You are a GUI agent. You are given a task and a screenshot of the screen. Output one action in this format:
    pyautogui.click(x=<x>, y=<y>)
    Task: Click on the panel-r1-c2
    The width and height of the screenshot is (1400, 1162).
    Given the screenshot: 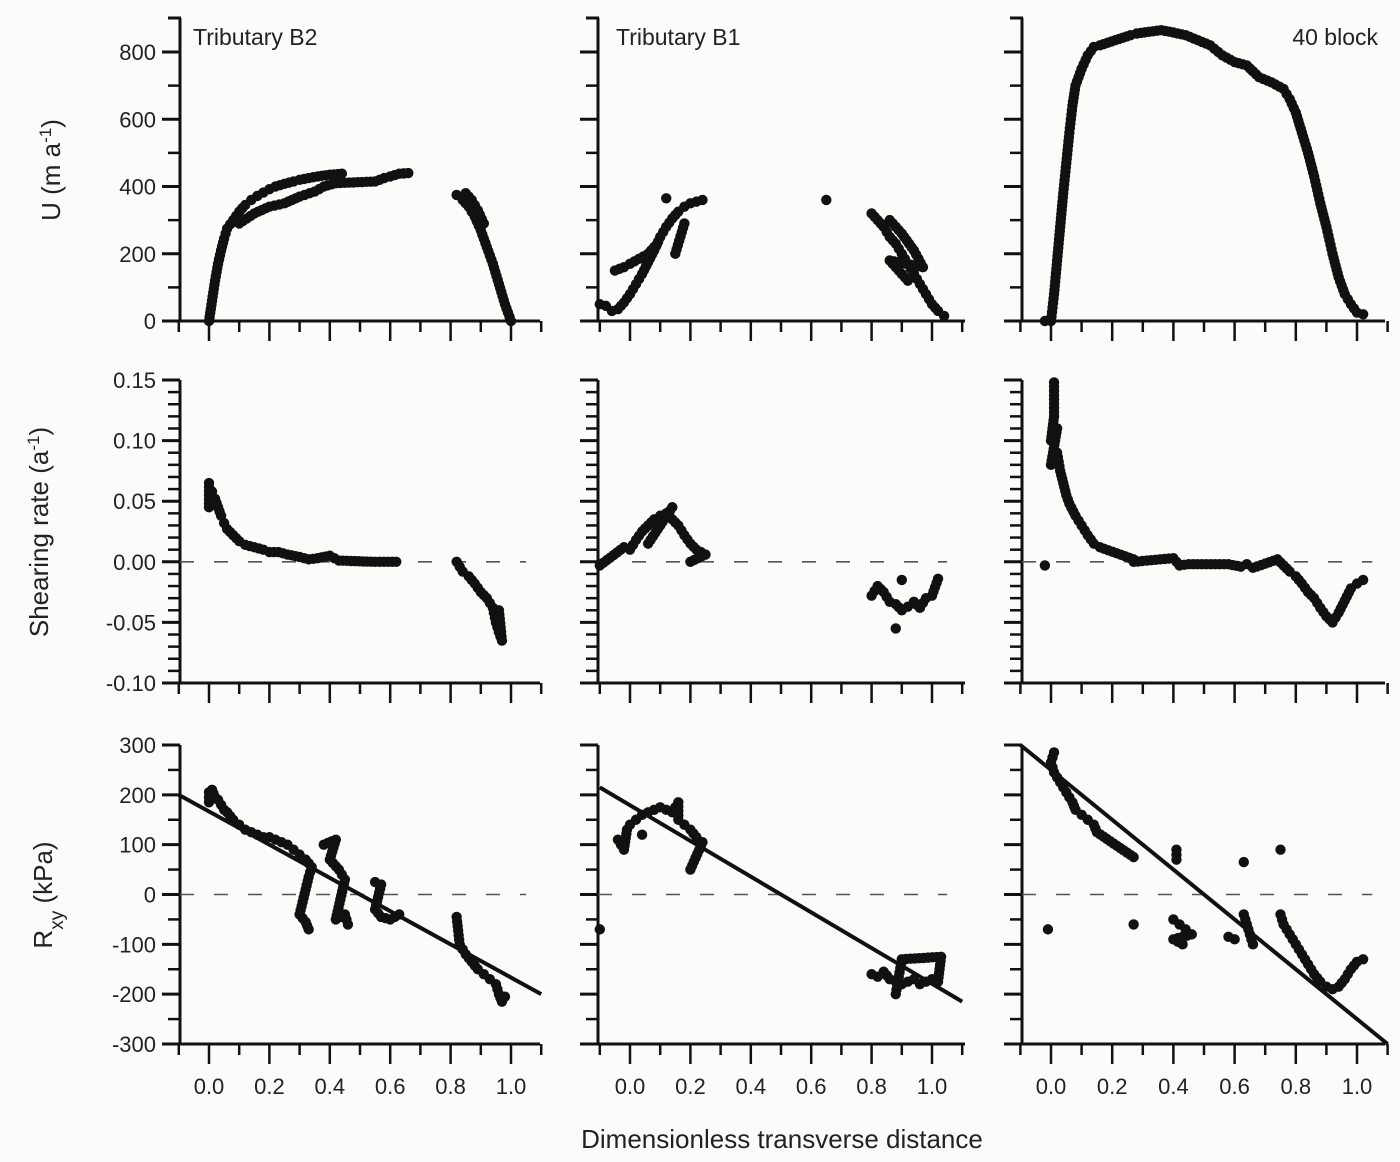 What is the action you would take?
    pyautogui.click(x=1196, y=540)
    